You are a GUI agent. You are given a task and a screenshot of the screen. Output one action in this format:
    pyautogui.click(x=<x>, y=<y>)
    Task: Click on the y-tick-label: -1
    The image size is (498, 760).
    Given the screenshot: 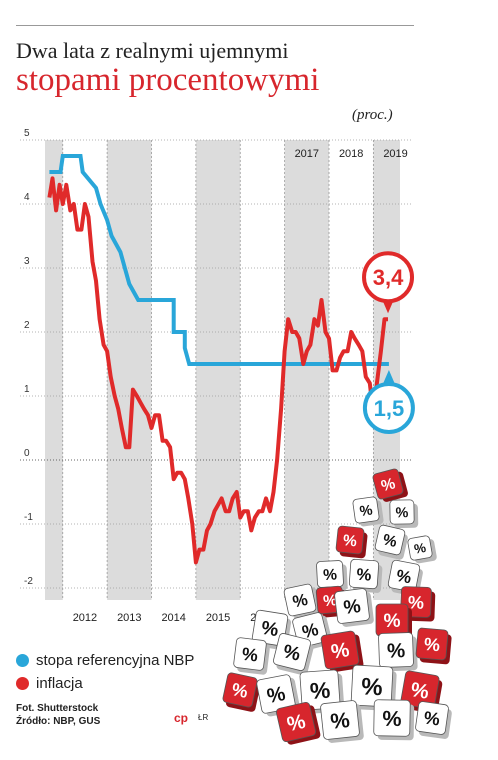 What is the action you would take?
    pyautogui.click(x=28, y=517)
    